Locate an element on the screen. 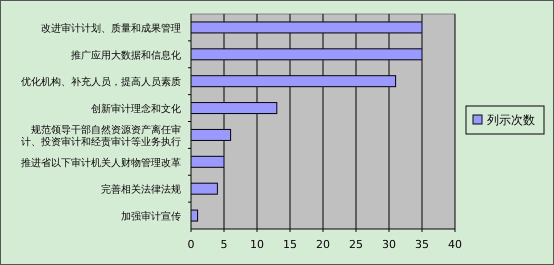  x-tick-label: 30 is located at coordinates (389, 244).